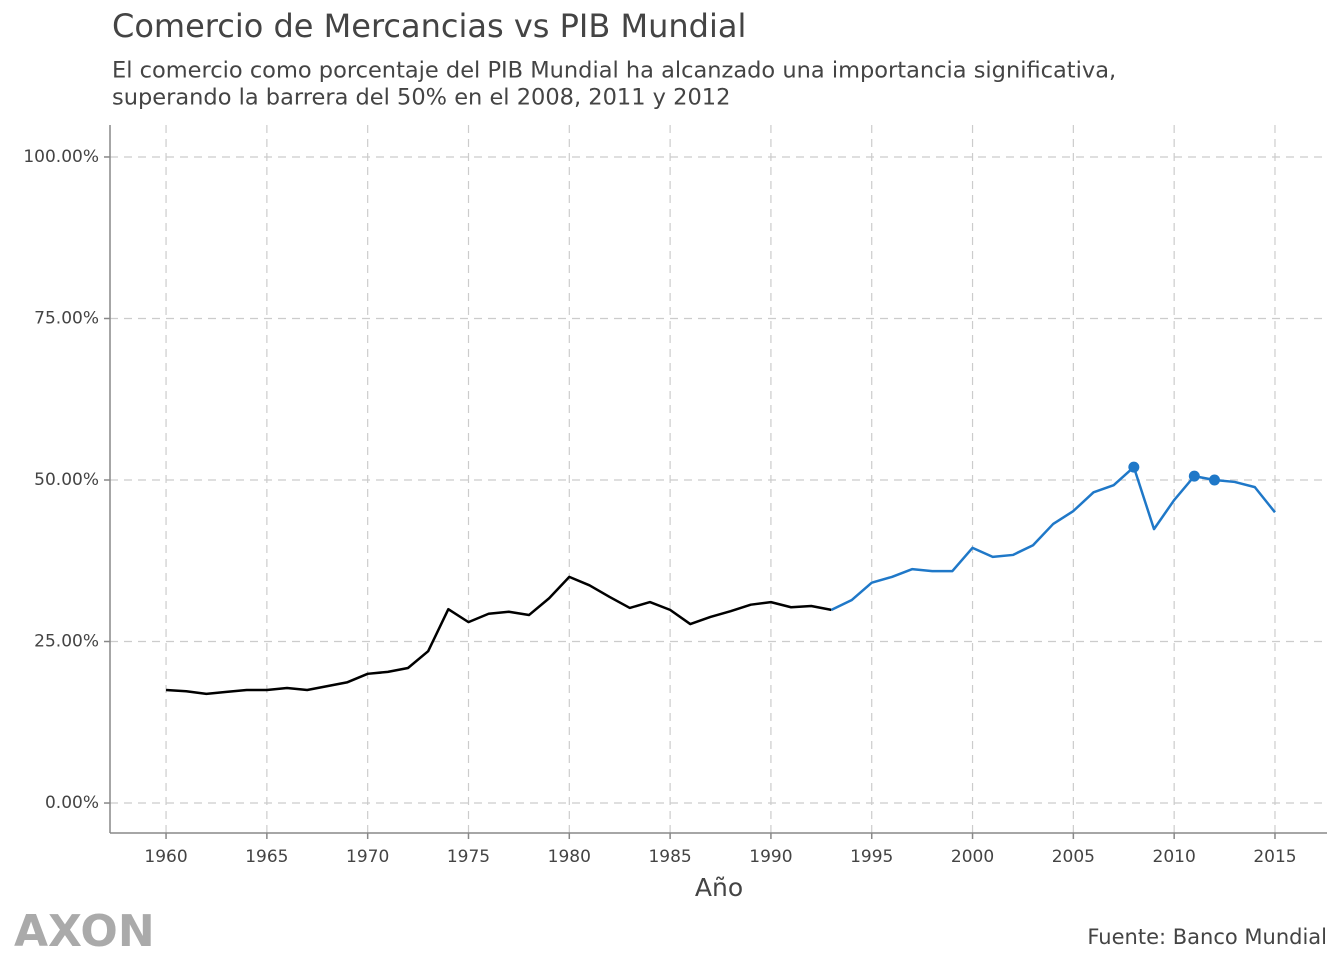  Describe the element at coordinates (1274, 857) in the screenshot. I see `x-tick-label: 2015` at that location.